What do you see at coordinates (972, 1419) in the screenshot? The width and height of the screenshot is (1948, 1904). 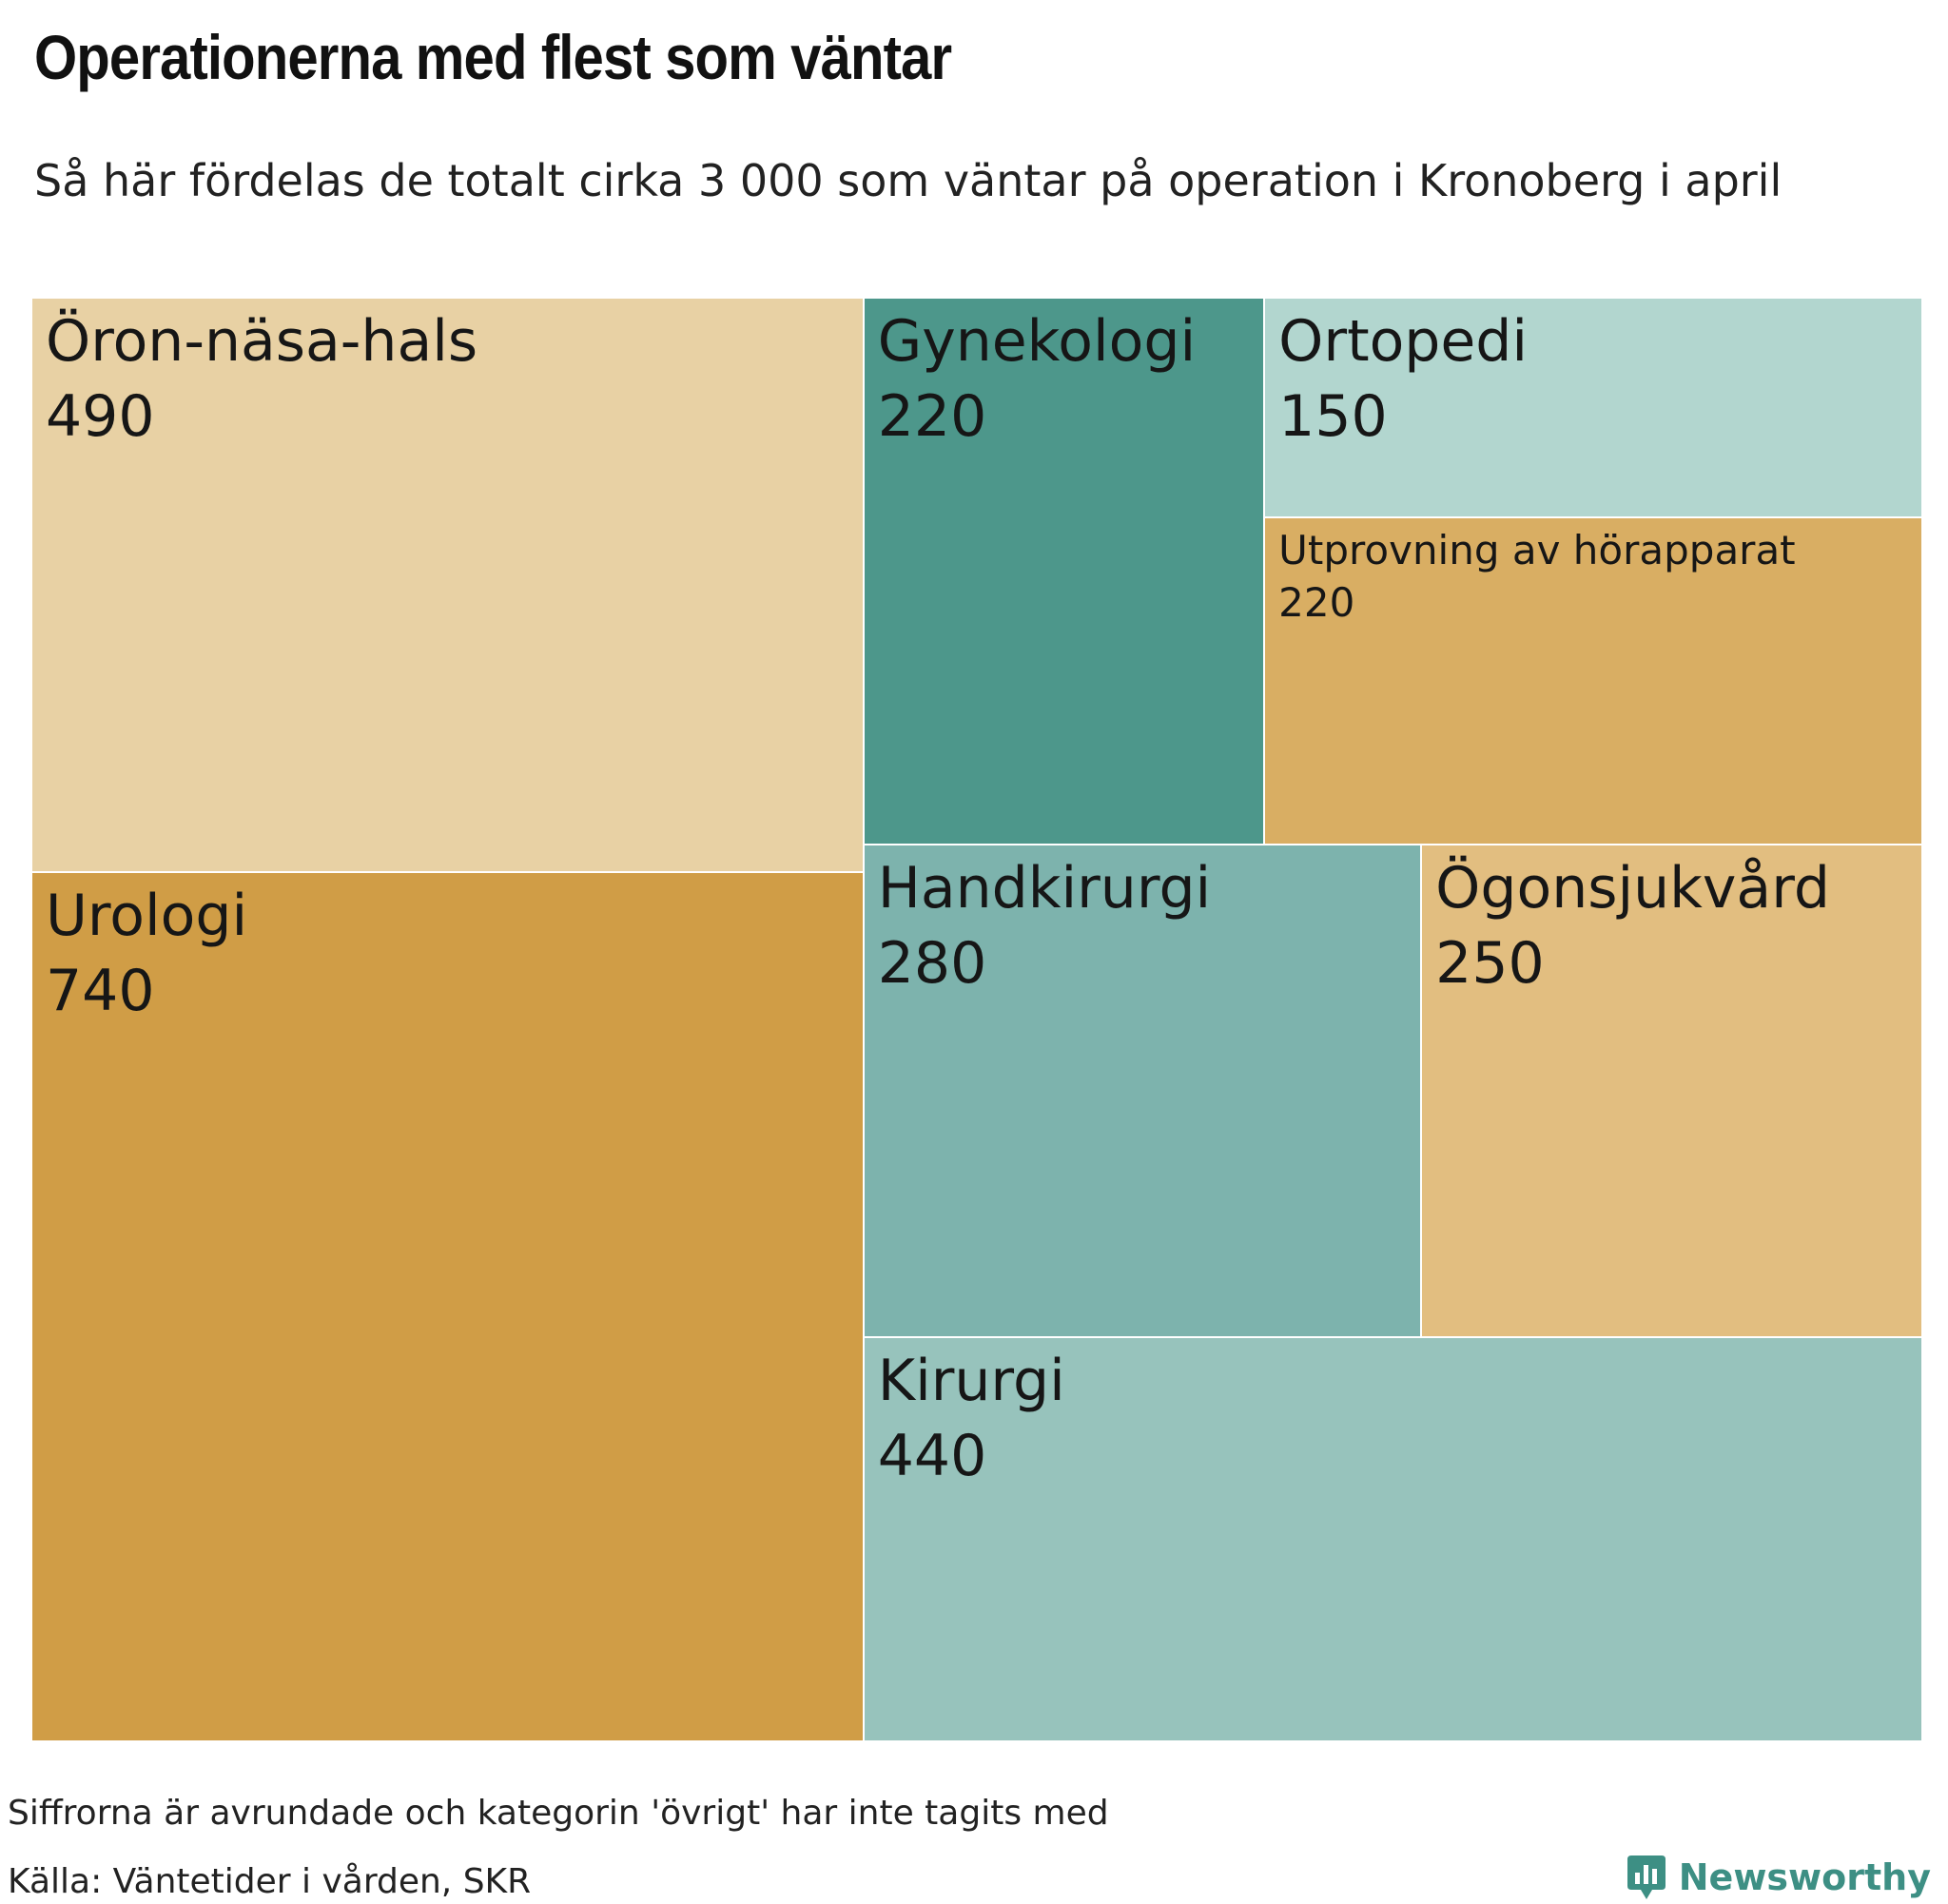 I see `tile-label: Kirurgi 440` at bounding box center [972, 1419].